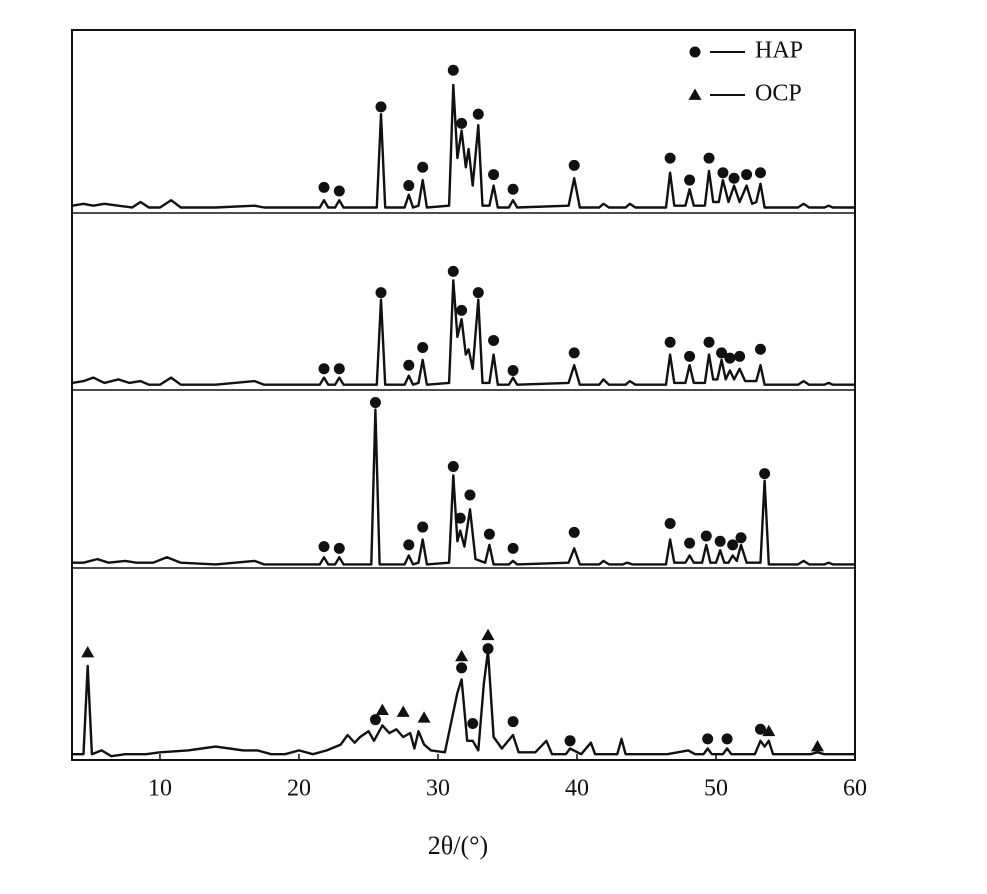 This screenshot has width=987, height=894. I want to click on x-tick-label: 20, so click(299, 789).